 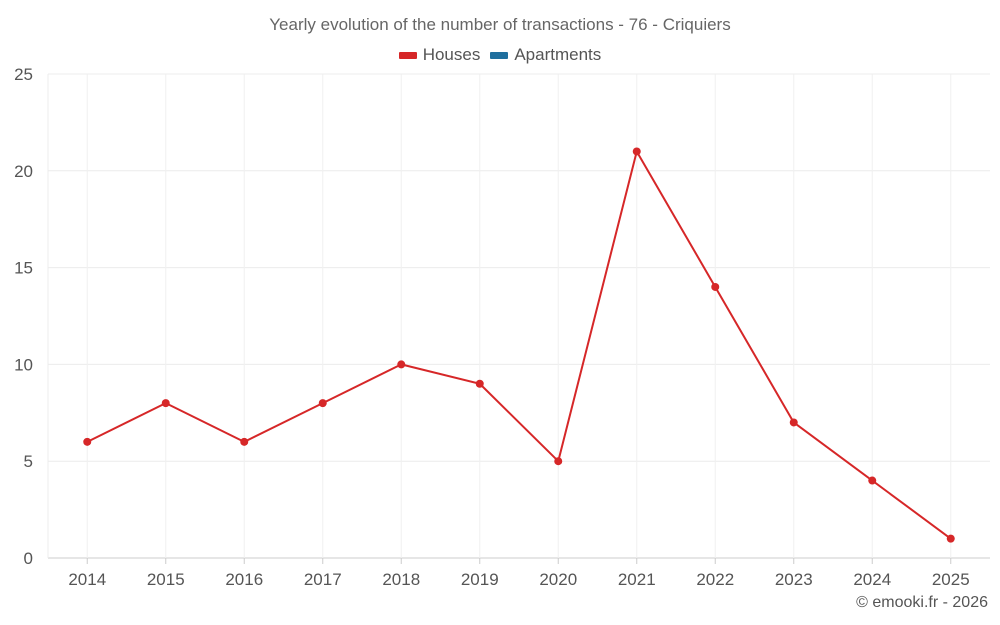 What do you see at coordinates (28, 558) in the screenshot?
I see `y-tick-label: 0` at bounding box center [28, 558].